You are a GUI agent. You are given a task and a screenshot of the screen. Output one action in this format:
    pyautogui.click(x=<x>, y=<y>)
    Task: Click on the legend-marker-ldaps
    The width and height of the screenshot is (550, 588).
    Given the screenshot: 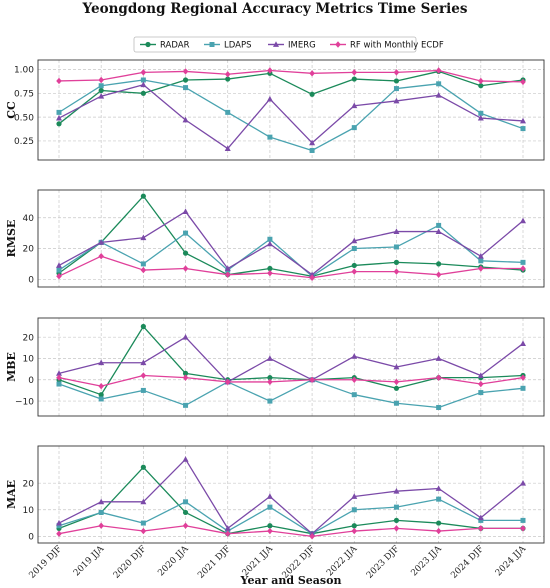 What is the action you would take?
    pyautogui.click(x=212, y=44)
    